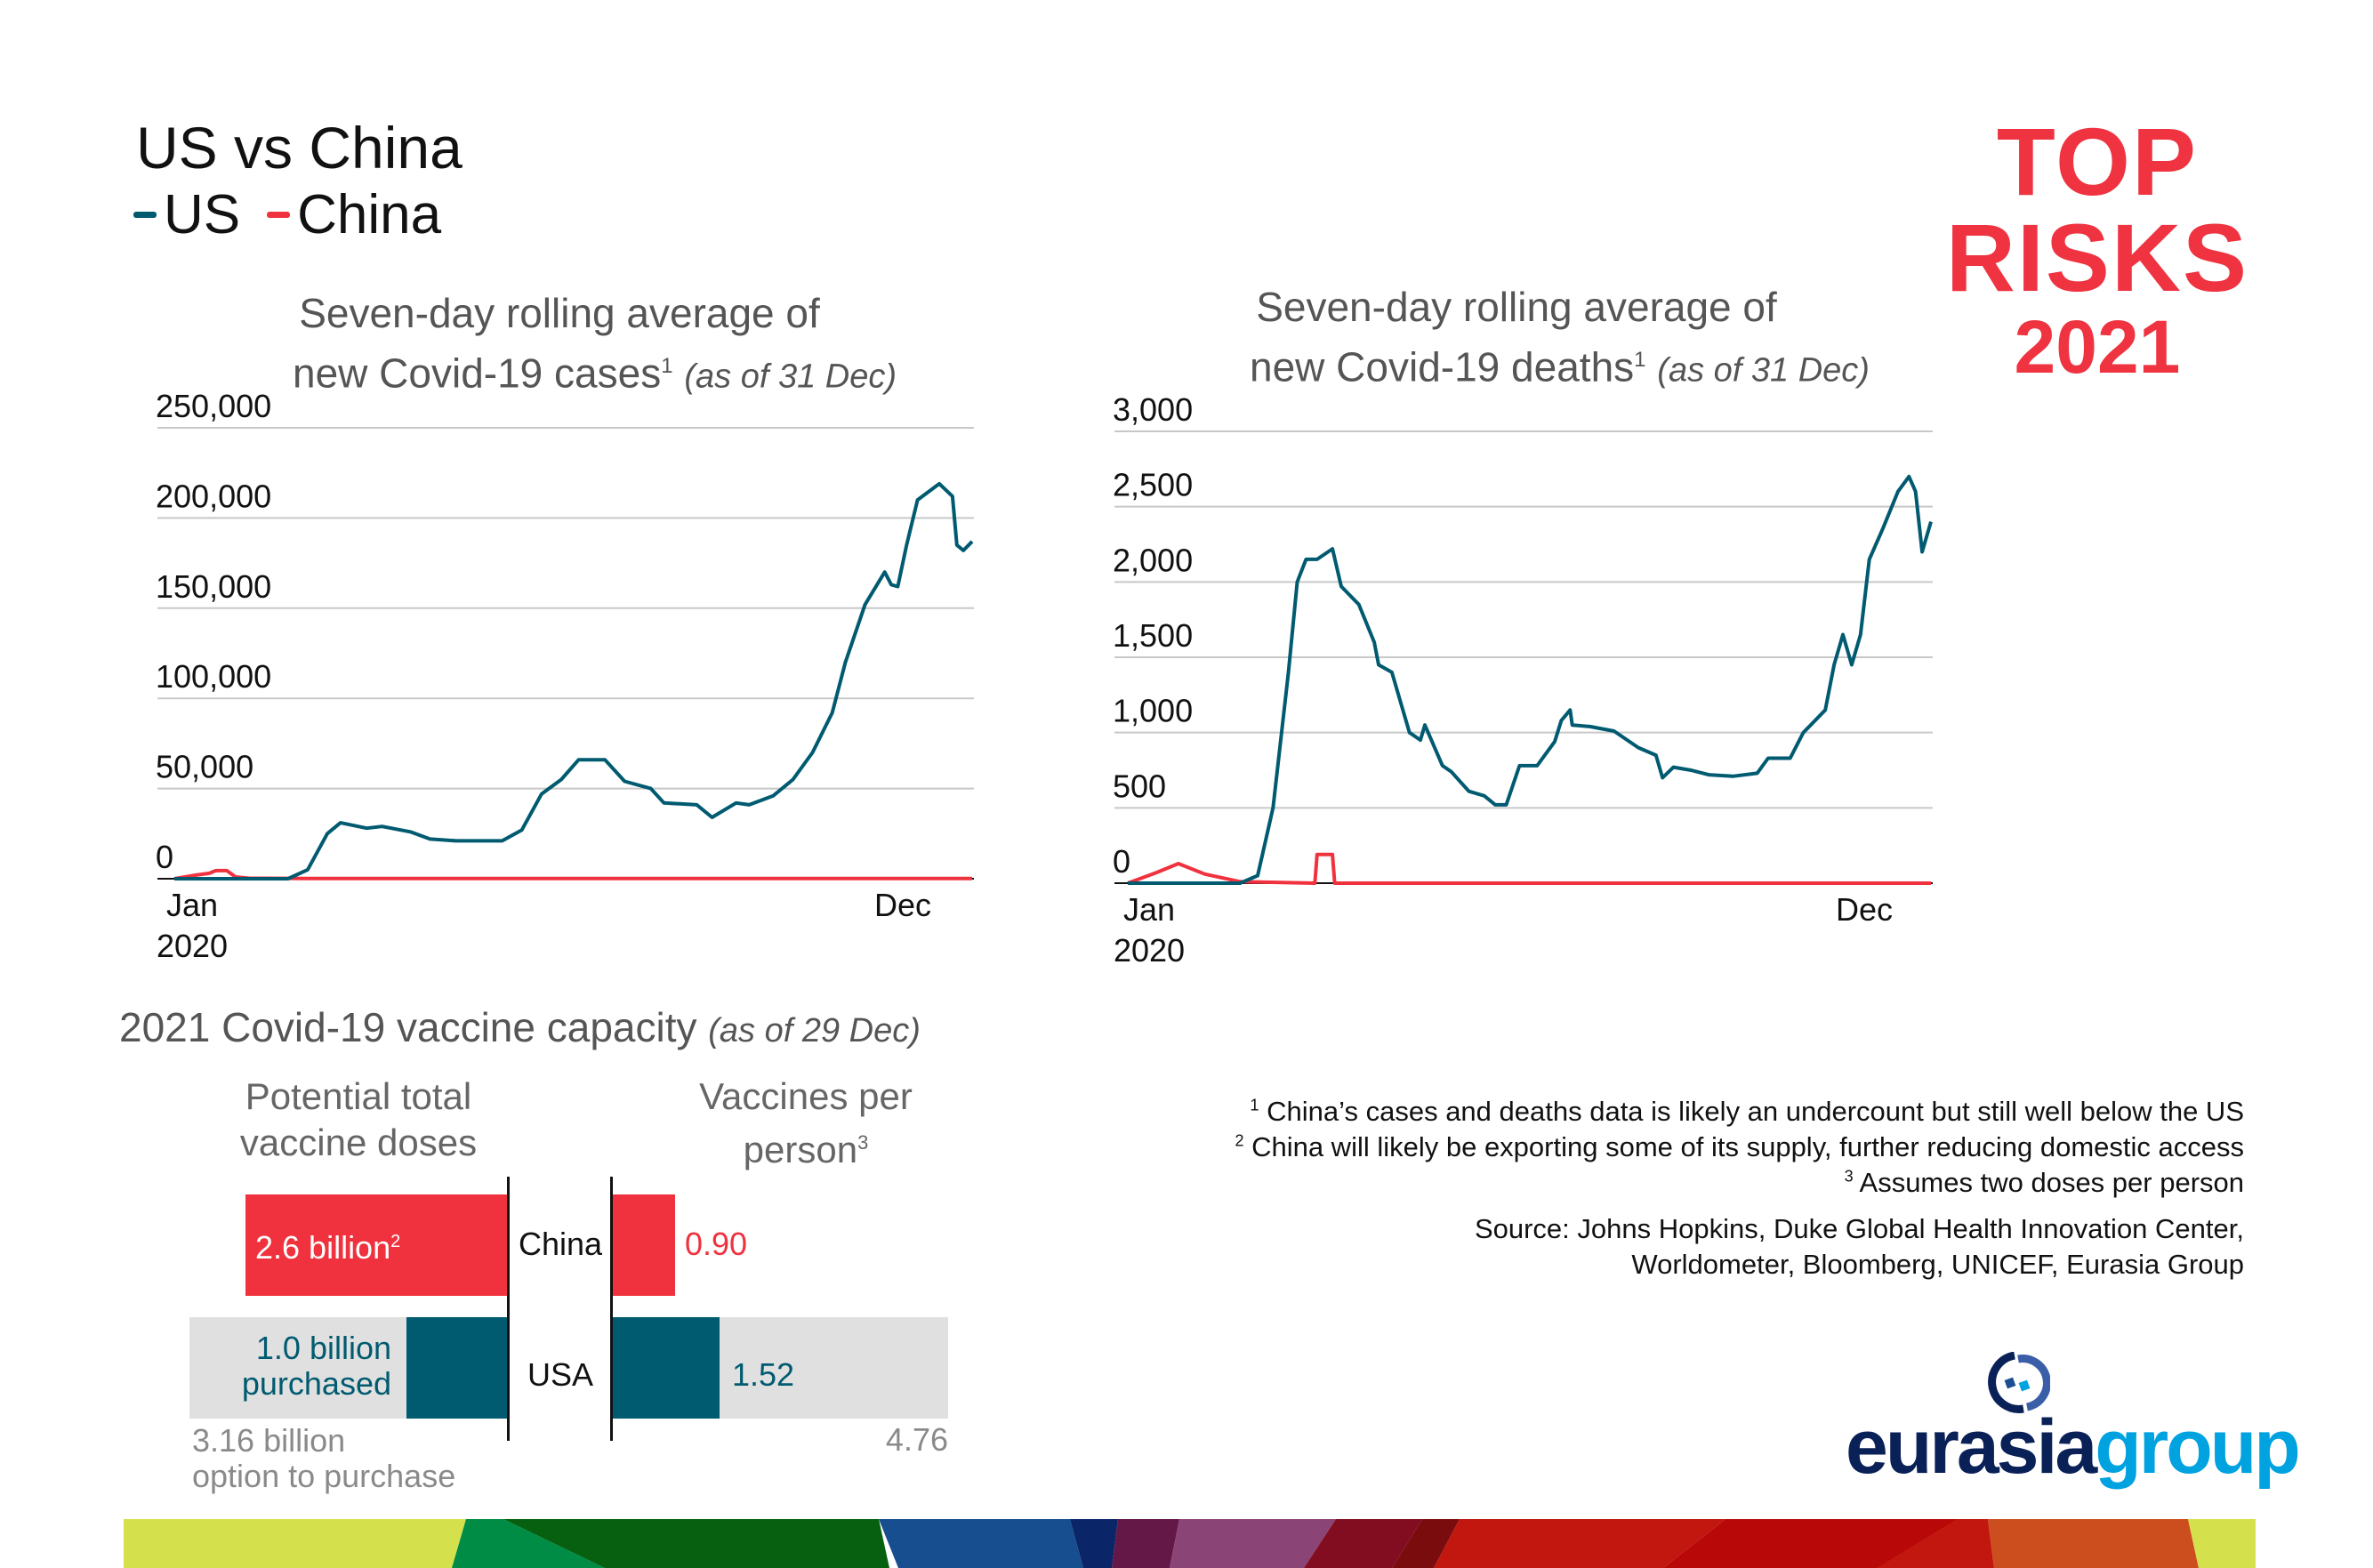 This screenshot has height=1568, width=2373. I want to click on eurasia-group-wordmark: eurasiagroup, so click(2073, 1447).